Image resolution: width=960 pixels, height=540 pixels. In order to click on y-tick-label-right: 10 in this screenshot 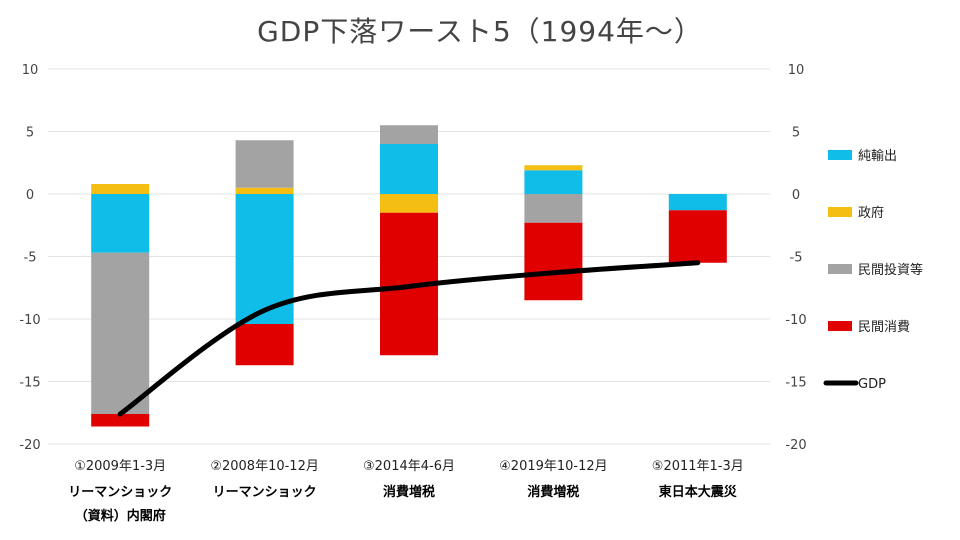, I will do `click(796, 70)`.